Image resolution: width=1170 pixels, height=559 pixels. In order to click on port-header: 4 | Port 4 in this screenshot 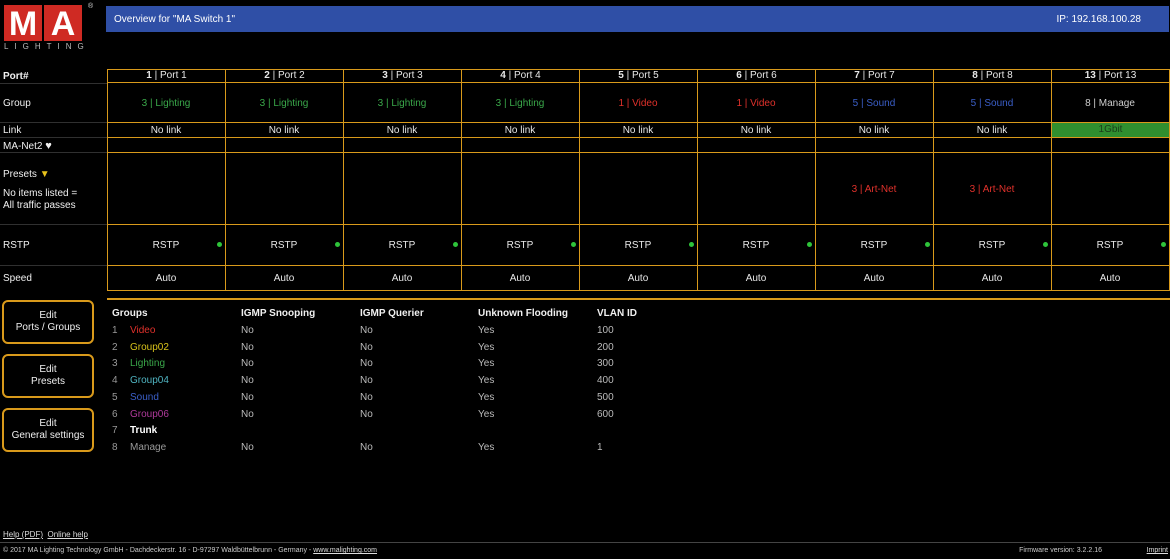, I will do `click(520, 76)`.